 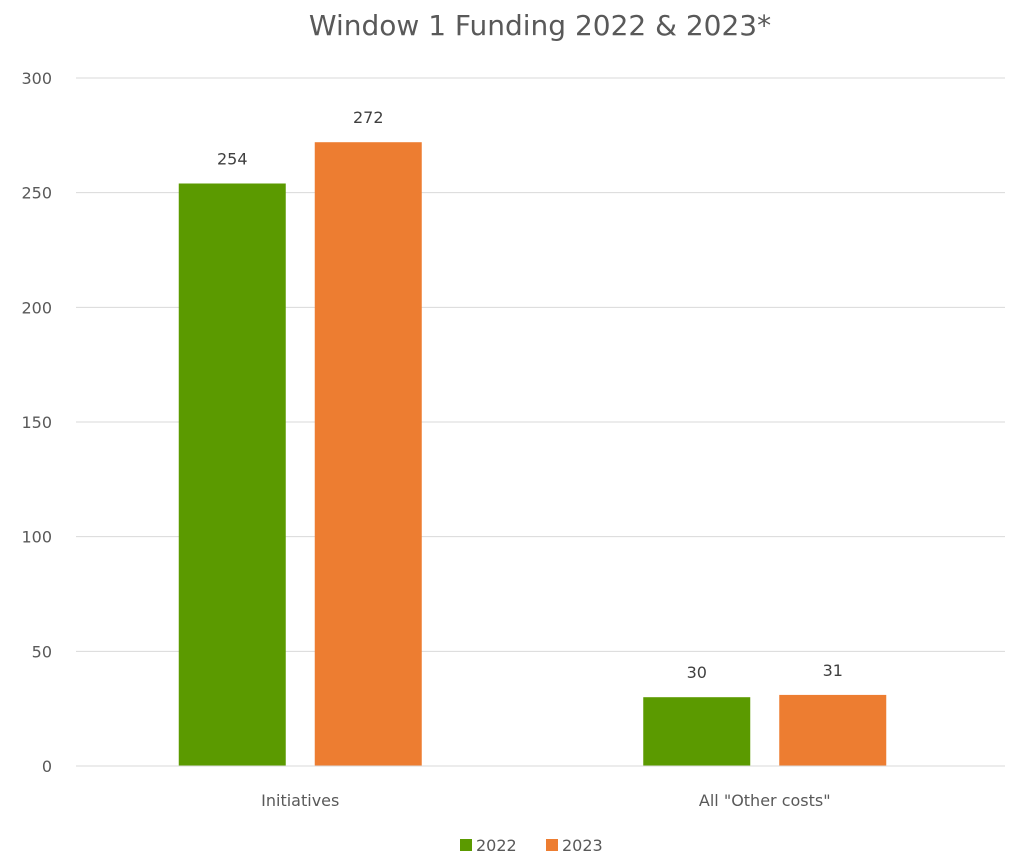 I want to click on y-axis: 0 50 100 150 200 250 300, so click(x=36, y=422).